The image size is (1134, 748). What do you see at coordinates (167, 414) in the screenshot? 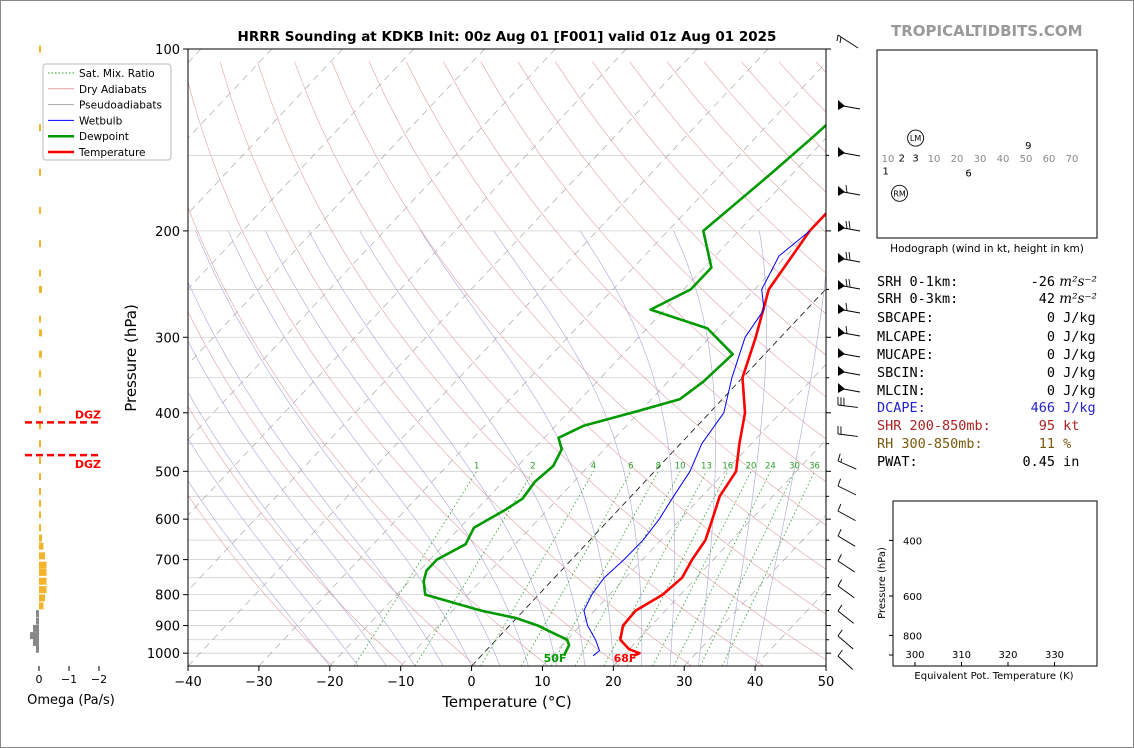
I see `y-tick-label: 400` at bounding box center [167, 414].